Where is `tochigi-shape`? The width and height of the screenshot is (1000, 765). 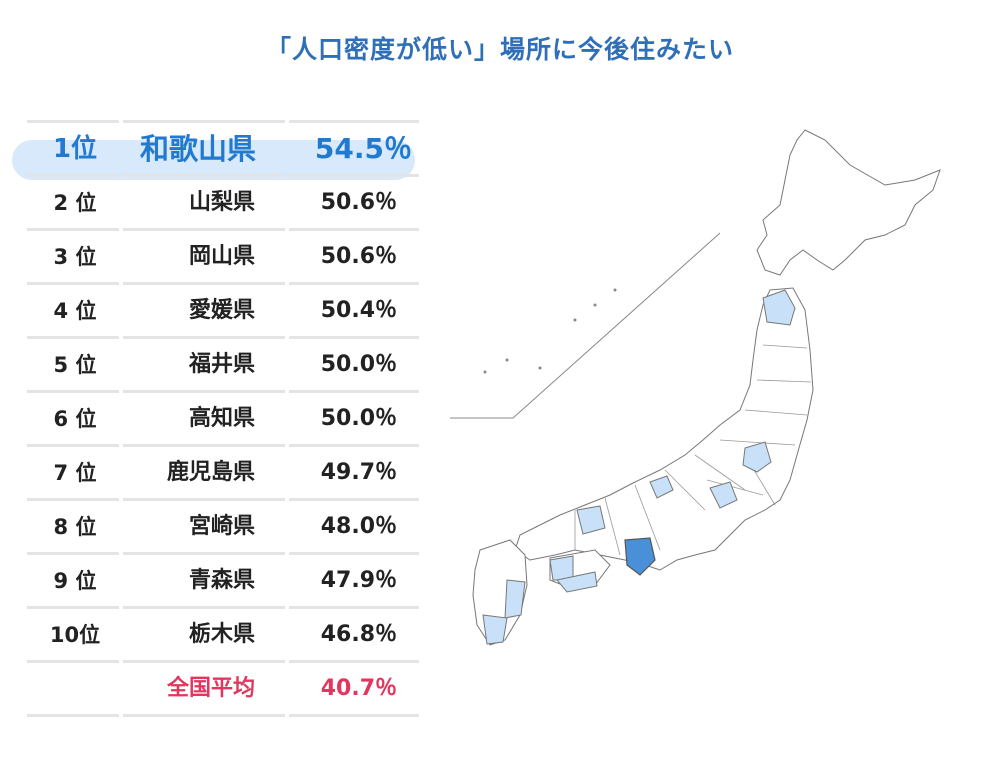 tochigi-shape is located at coordinates (757, 457).